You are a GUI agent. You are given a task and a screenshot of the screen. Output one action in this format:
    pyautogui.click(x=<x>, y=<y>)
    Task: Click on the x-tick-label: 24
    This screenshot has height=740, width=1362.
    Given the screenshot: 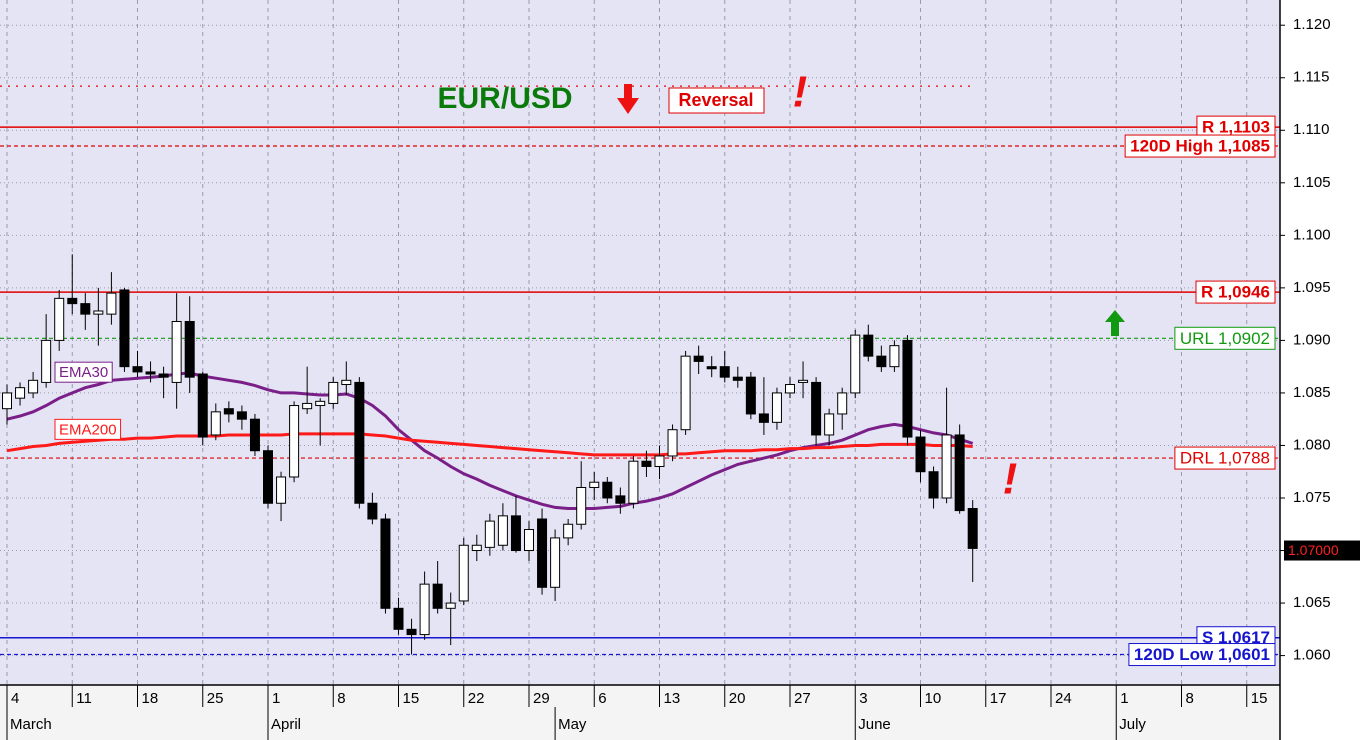 What is the action you would take?
    pyautogui.click(x=1063, y=698)
    